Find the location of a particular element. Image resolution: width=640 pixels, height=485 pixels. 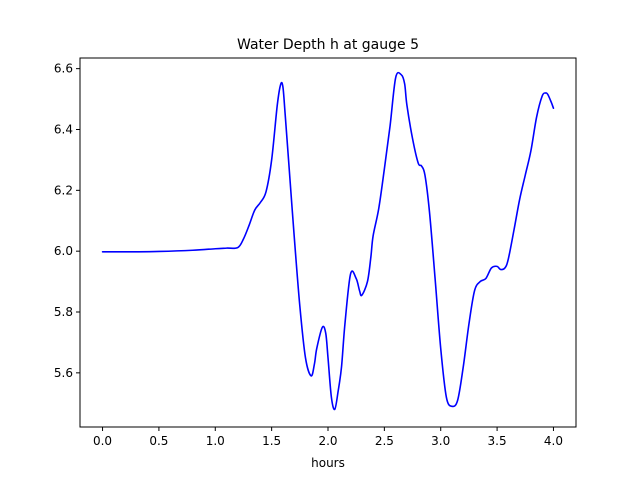

x-tick-label: 1.5 is located at coordinates (271, 441).